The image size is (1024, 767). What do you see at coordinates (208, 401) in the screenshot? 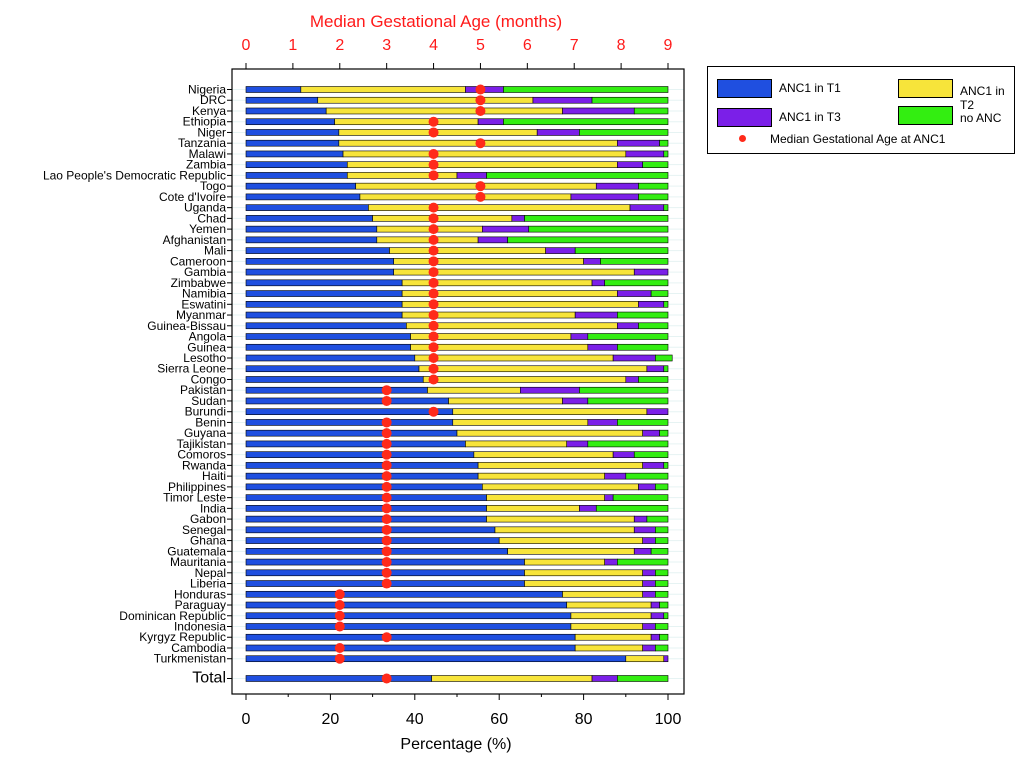
I see `category-label: Sudan` at bounding box center [208, 401].